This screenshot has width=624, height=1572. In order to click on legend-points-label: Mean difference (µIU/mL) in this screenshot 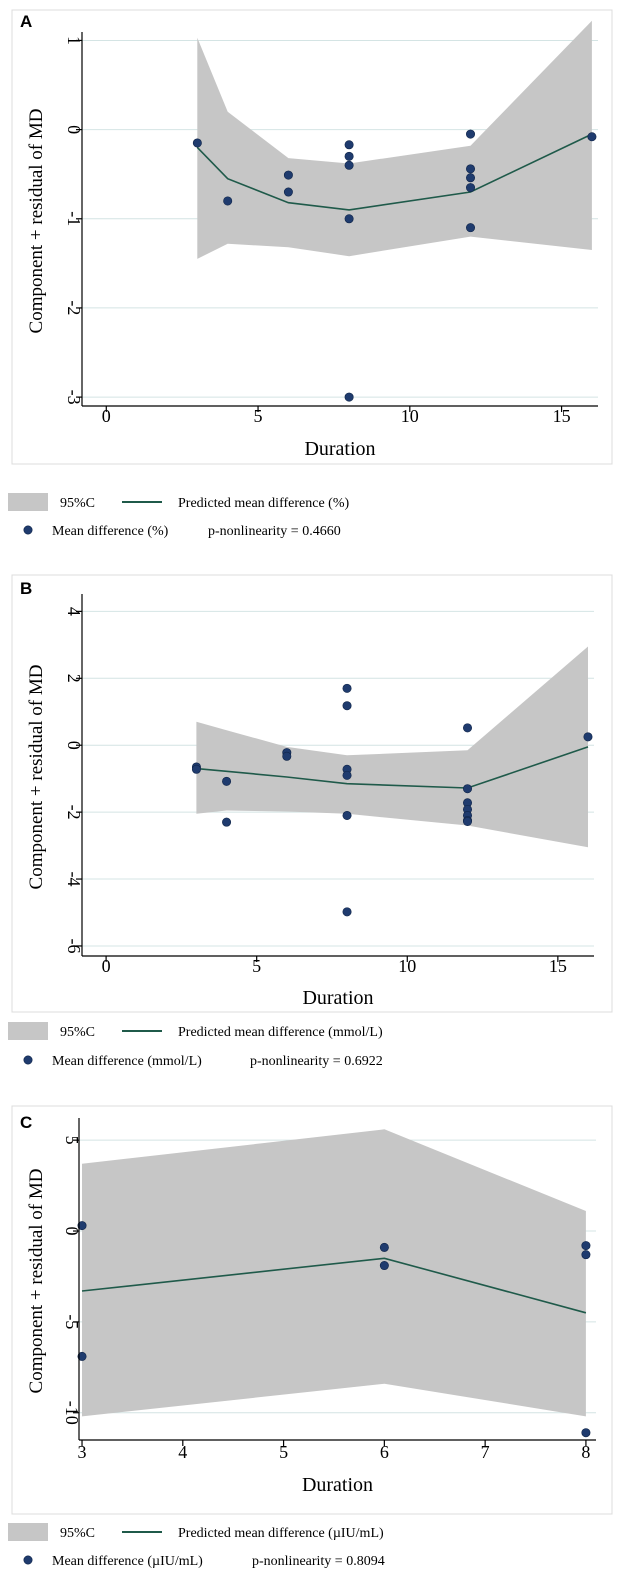, I will do `click(127, 1561)`.